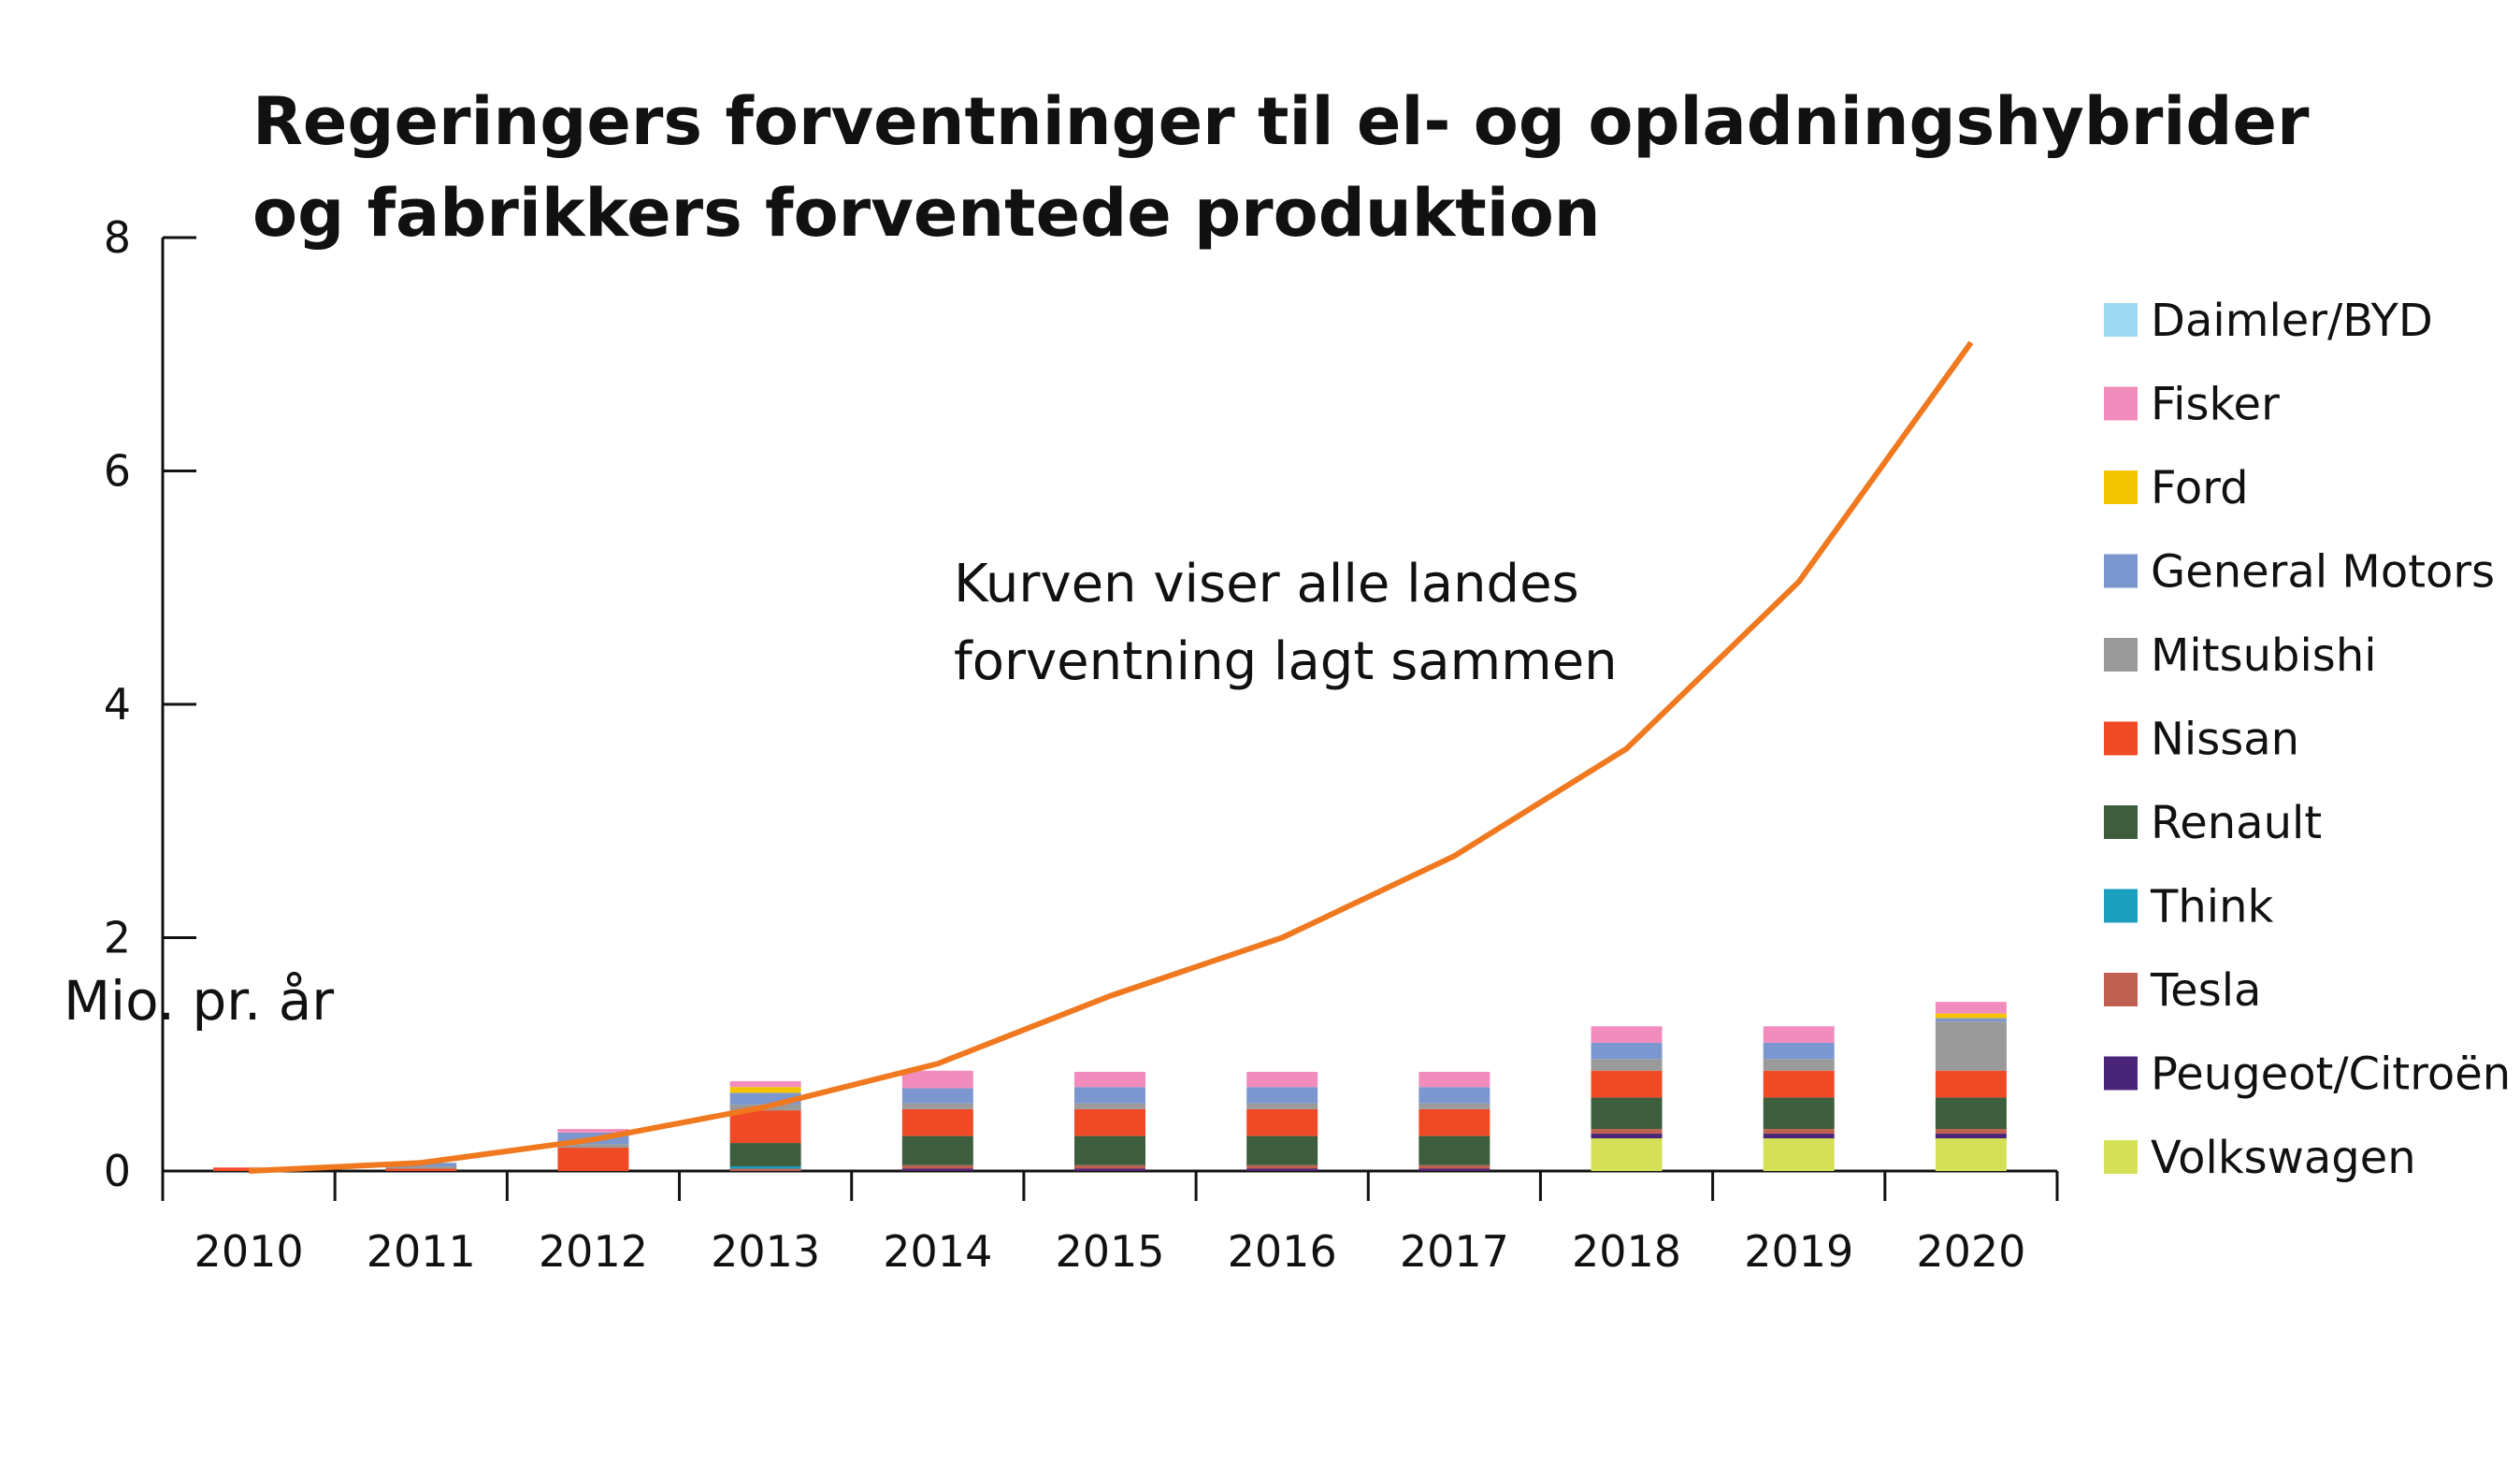  What do you see at coordinates (2225, 740) in the screenshot?
I see `legend-label: Nissan` at bounding box center [2225, 740].